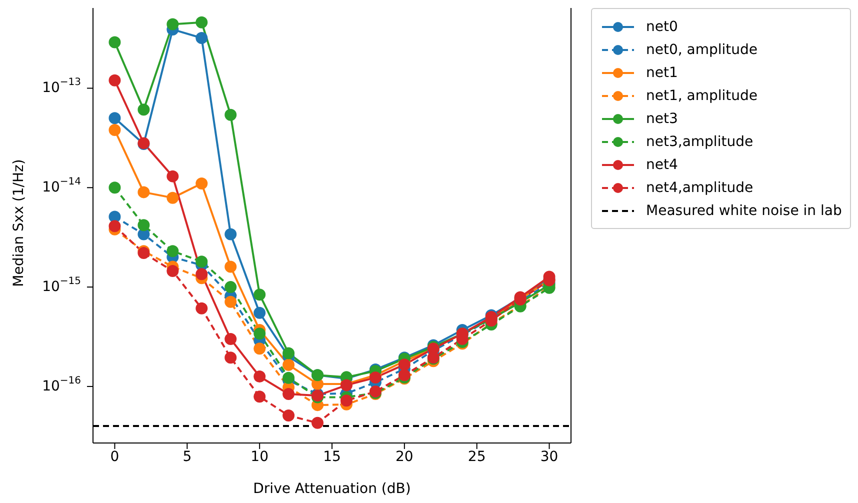  I want to click on x-tick-label: 5, so click(187, 456).